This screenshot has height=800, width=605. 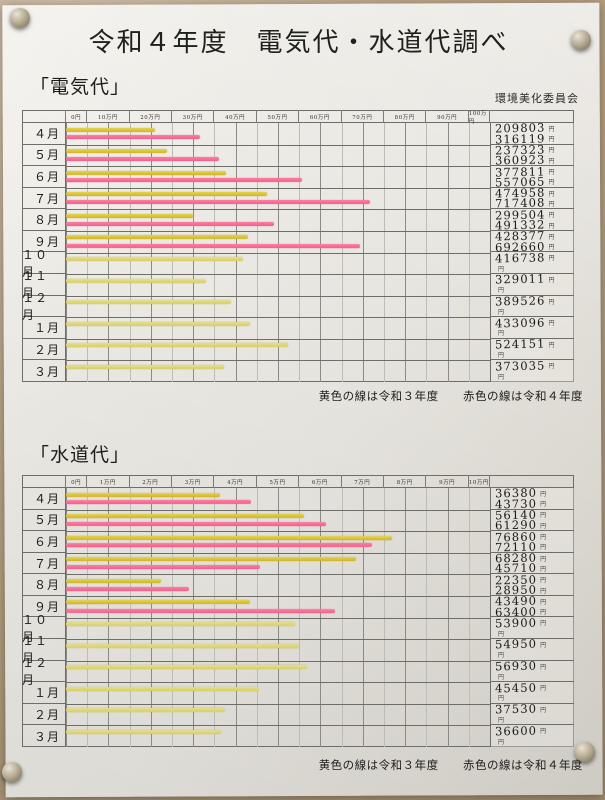 I want to click on elec-month-label-3: ７月, so click(x=43, y=199).